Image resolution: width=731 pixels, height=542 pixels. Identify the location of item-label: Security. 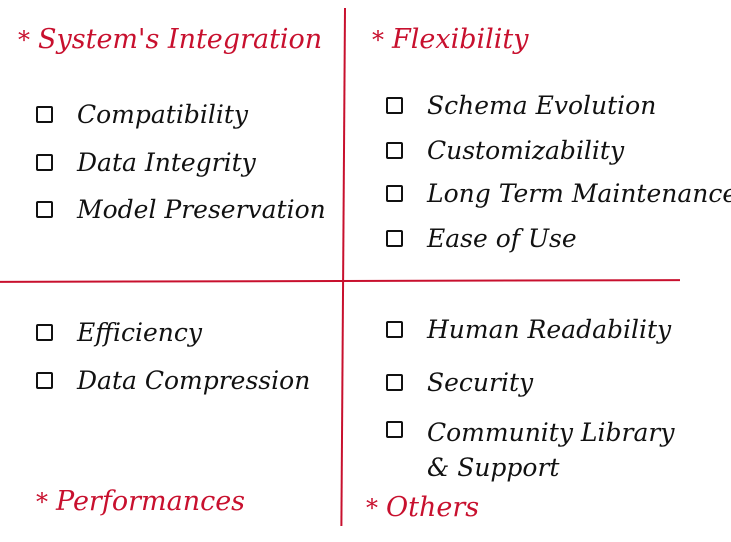
(480, 382).